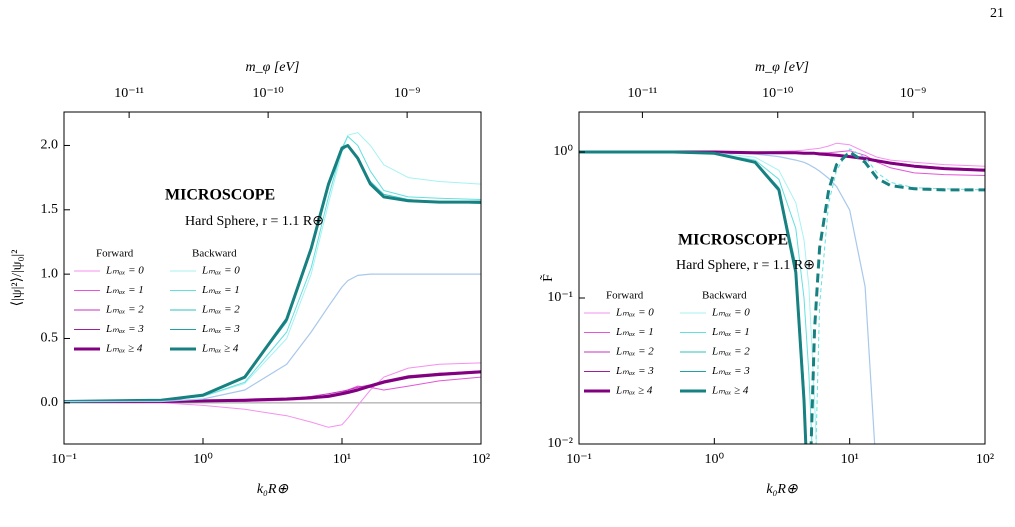 The height and width of the screenshot is (527, 1015). What do you see at coordinates (547, 278) in the screenshot?
I see `y-axis-label: F̃` at bounding box center [547, 278].